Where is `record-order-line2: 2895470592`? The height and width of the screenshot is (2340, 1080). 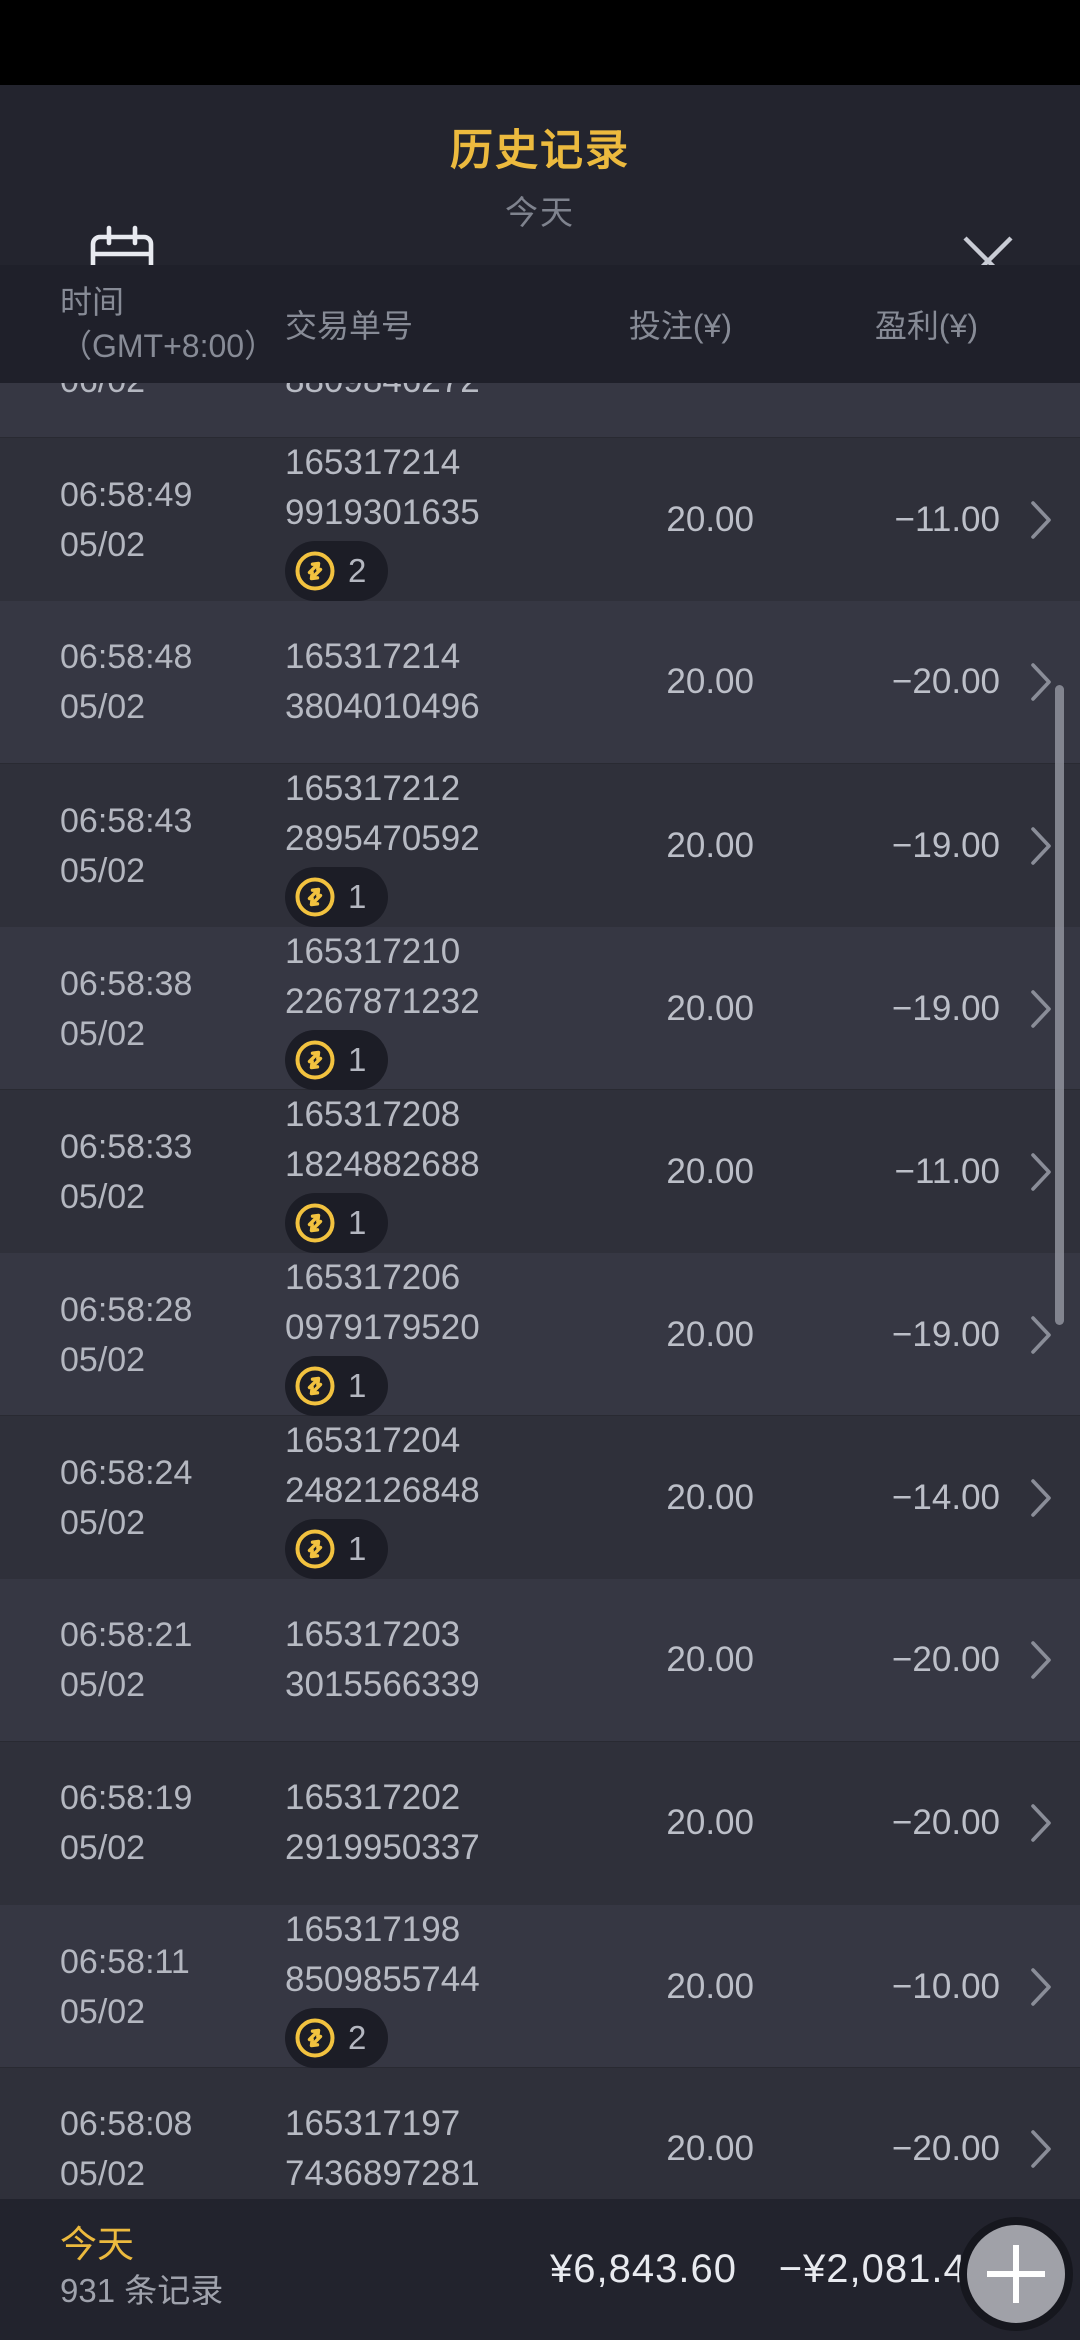
record-order-line2: 2895470592 is located at coordinates (382, 838).